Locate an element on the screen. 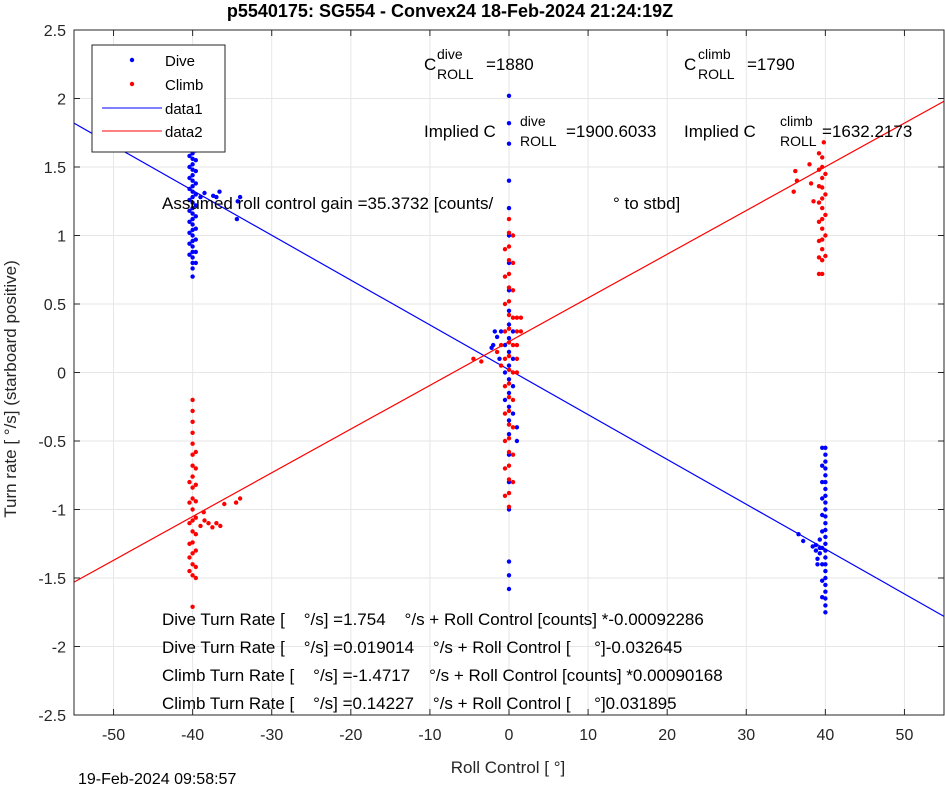  legend-climb-marker is located at coordinates (132, 84).